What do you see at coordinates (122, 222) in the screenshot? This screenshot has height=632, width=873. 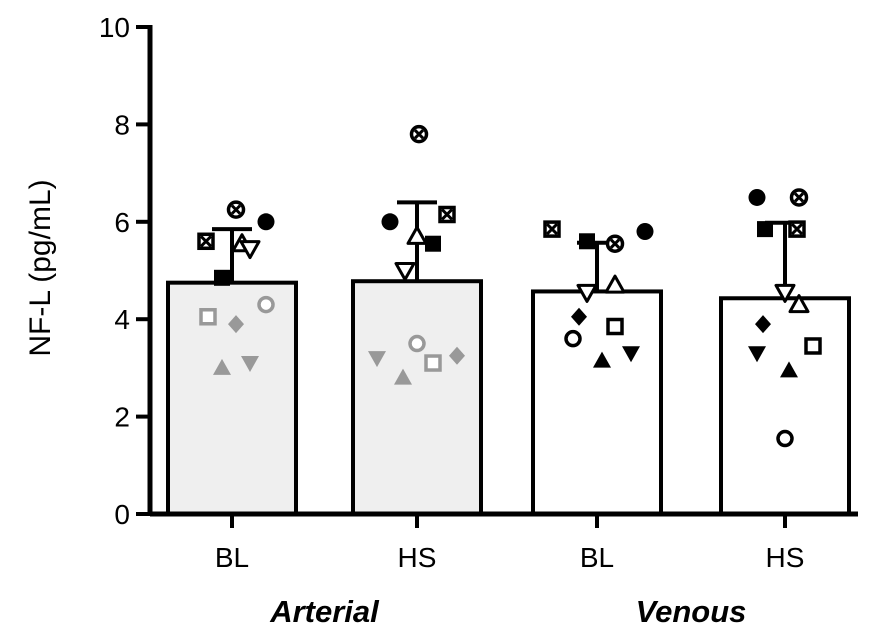 I see `y-tick-label: 6` at bounding box center [122, 222].